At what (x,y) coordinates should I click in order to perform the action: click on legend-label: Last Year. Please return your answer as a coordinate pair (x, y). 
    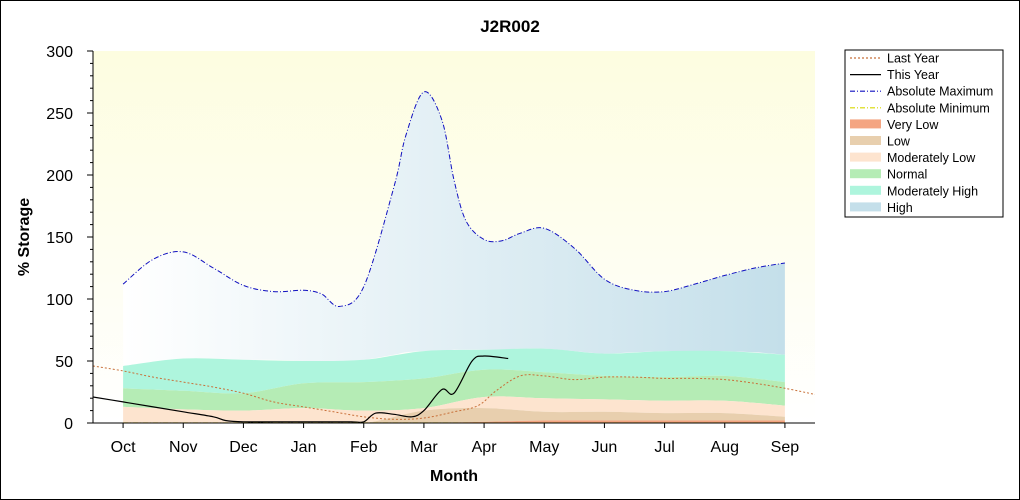
    Looking at the image, I should click on (913, 59).